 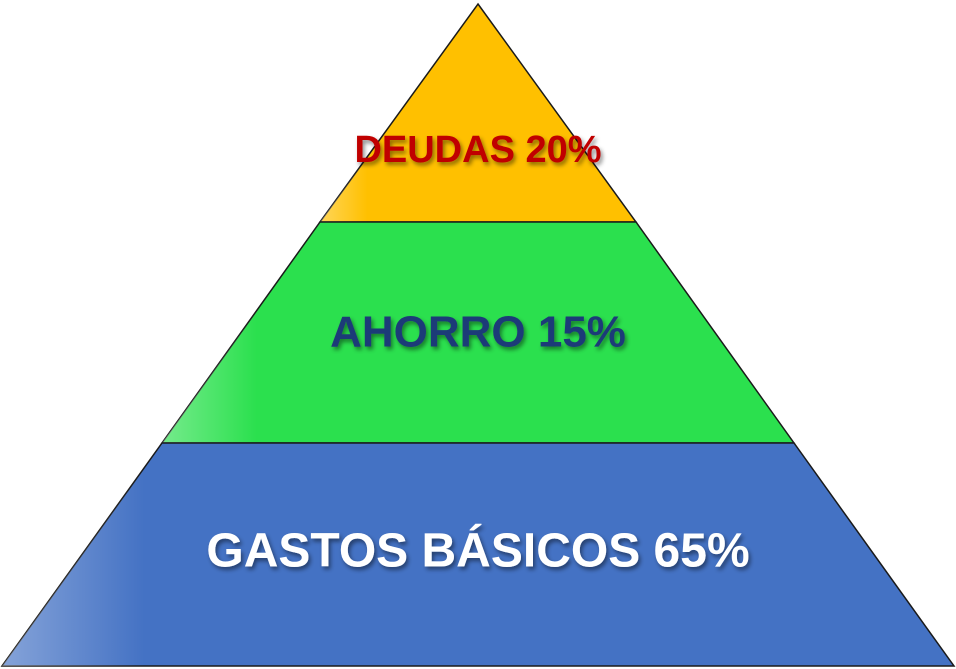 What do you see at coordinates (477, 551) in the screenshot?
I see `tier-gastos-basicos-label: GASTOS BÁSICOS 65%` at bounding box center [477, 551].